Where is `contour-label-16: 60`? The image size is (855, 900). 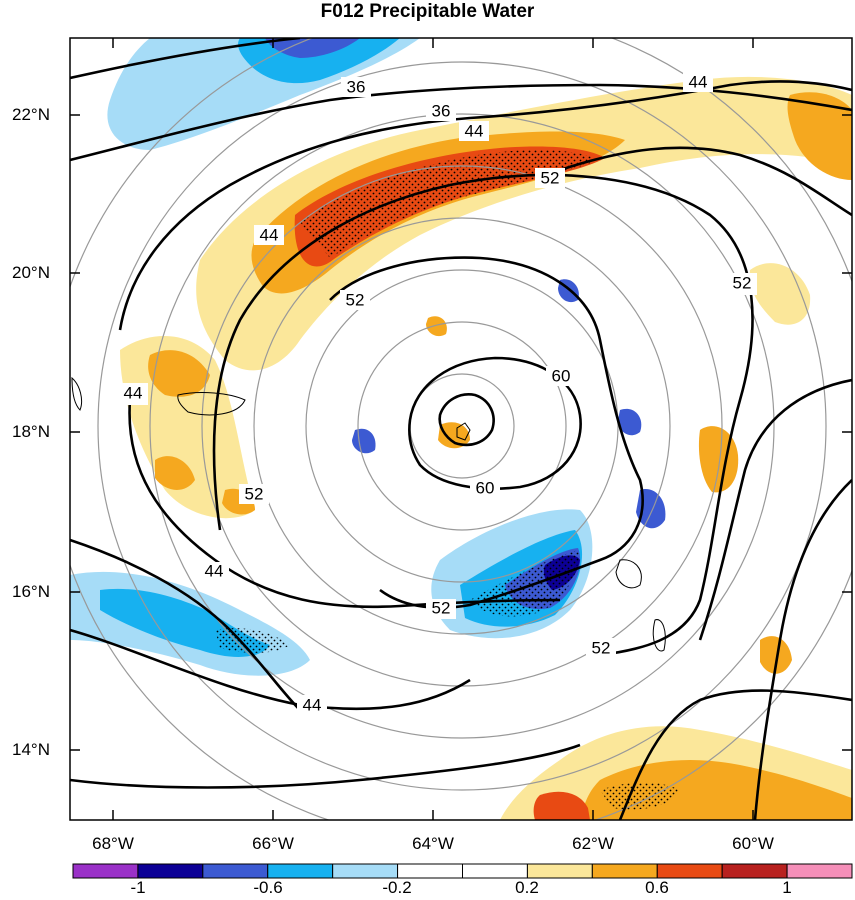
contour-label-16: 60 is located at coordinates (485, 488).